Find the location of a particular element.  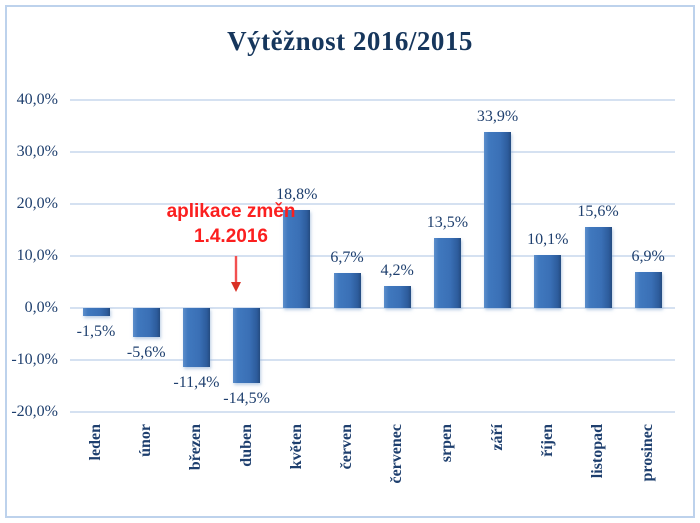

x-axis-label-září: září is located at coordinates (497, 437).